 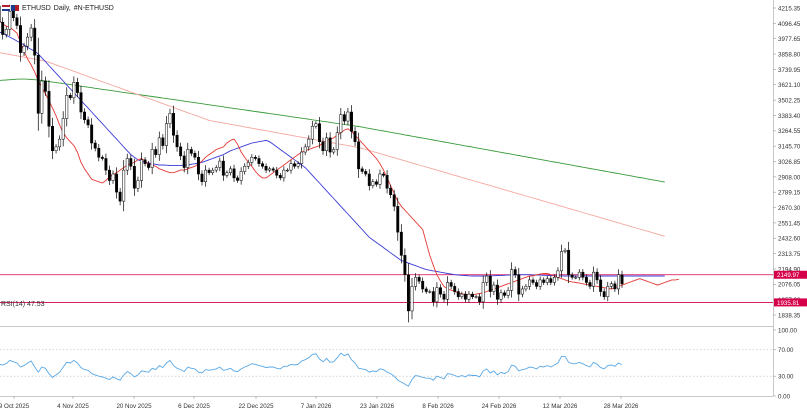 I want to click on rsi-panel, so click(x=386, y=373).